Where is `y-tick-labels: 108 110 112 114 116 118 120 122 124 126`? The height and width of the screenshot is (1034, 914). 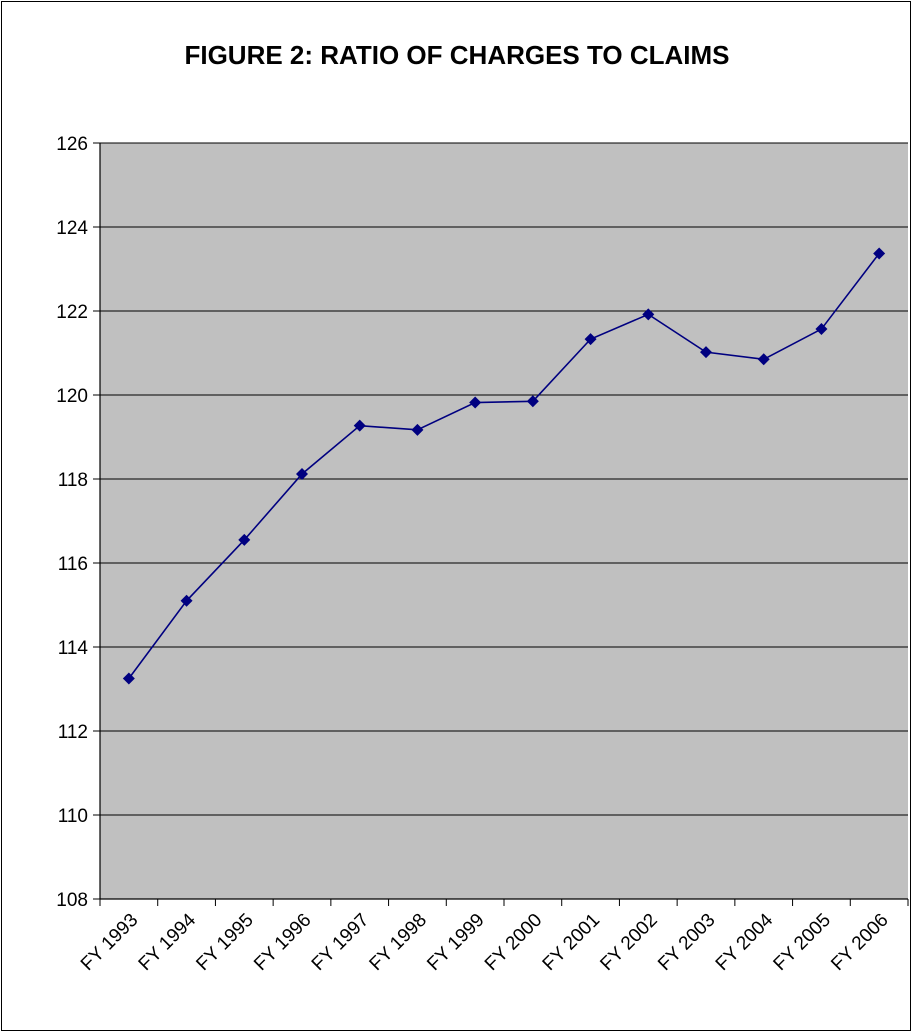
y-tick-labels: 108 110 112 114 116 118 120 122 124 126 is located at coordinates (72, 522).